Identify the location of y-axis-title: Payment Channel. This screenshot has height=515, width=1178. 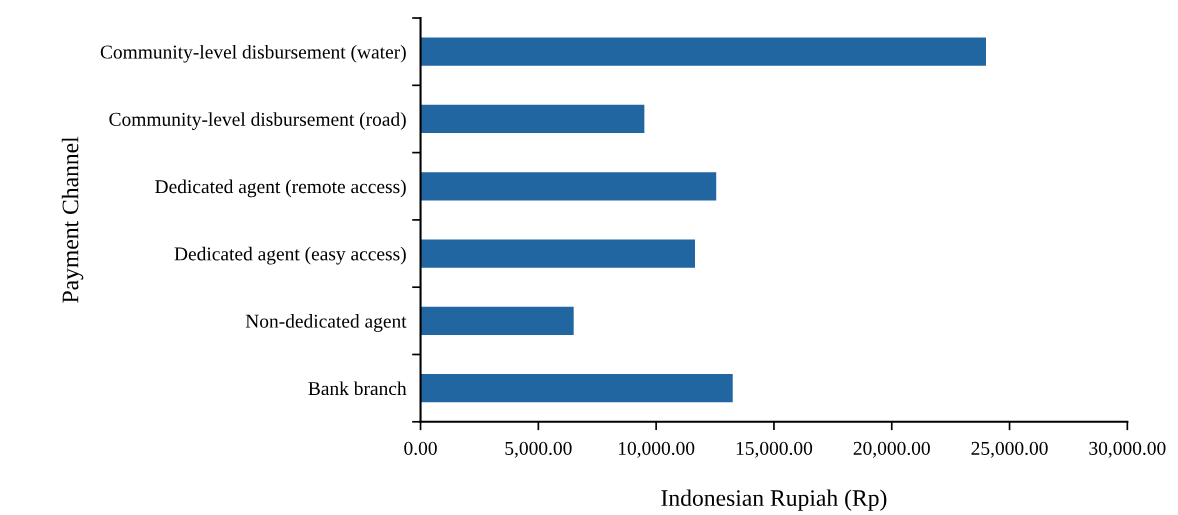
(72, 219).